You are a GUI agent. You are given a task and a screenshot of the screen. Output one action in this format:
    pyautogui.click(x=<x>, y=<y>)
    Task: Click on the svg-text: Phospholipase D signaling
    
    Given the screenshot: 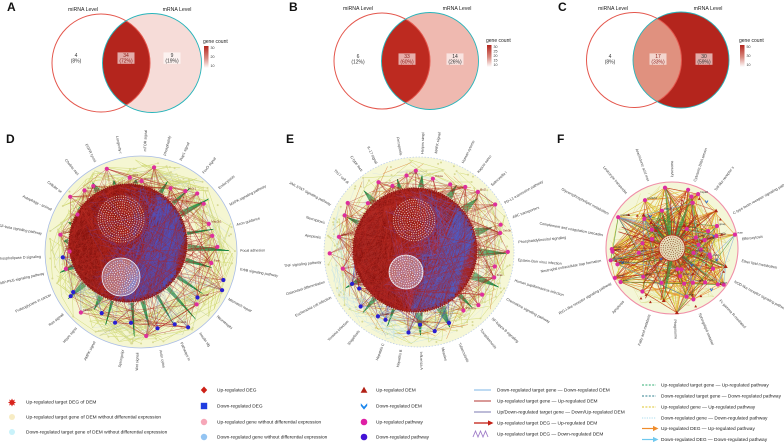 What is the action you would take?
    pyautogui.click(x=20, y=258)
    